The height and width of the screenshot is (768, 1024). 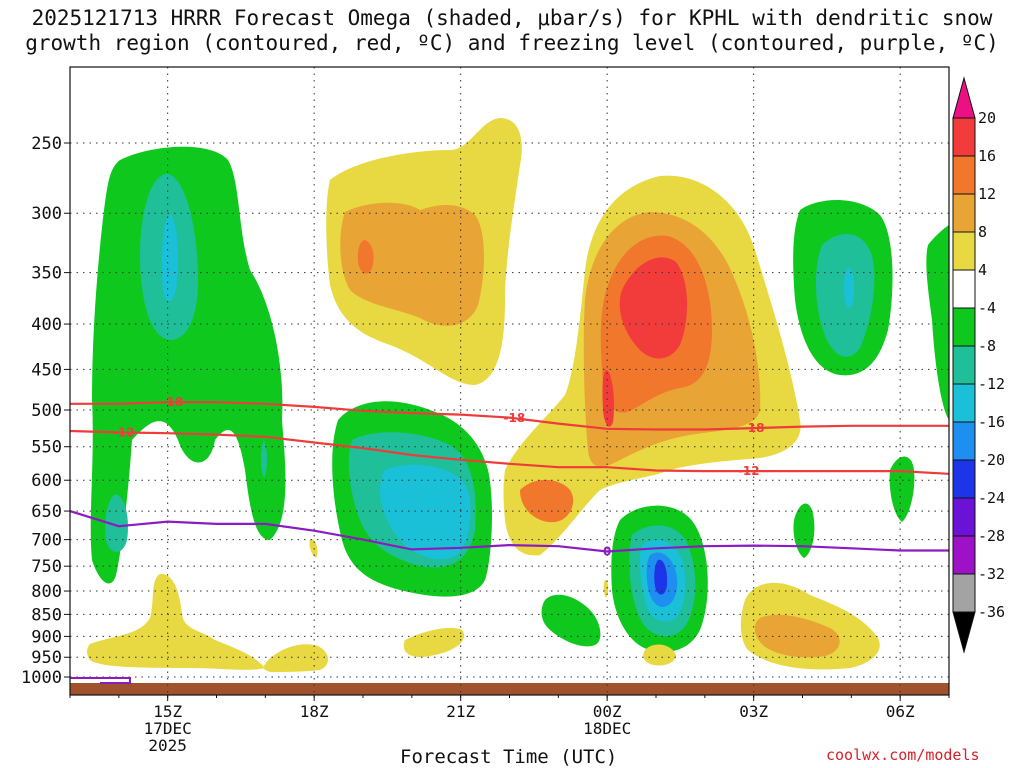 What do you see at coordinates (46, 481) in the screenshot?
I see `y-tick-label: 600` at bounding box center [46, 481].